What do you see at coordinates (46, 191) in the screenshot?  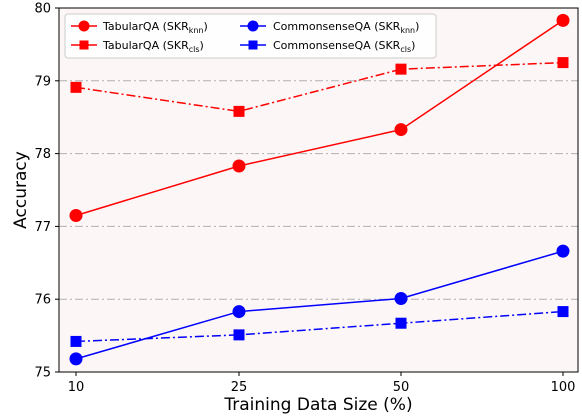 I see `y-axis: 75 76 77 78 79 80` at bounding box center [46, 191].